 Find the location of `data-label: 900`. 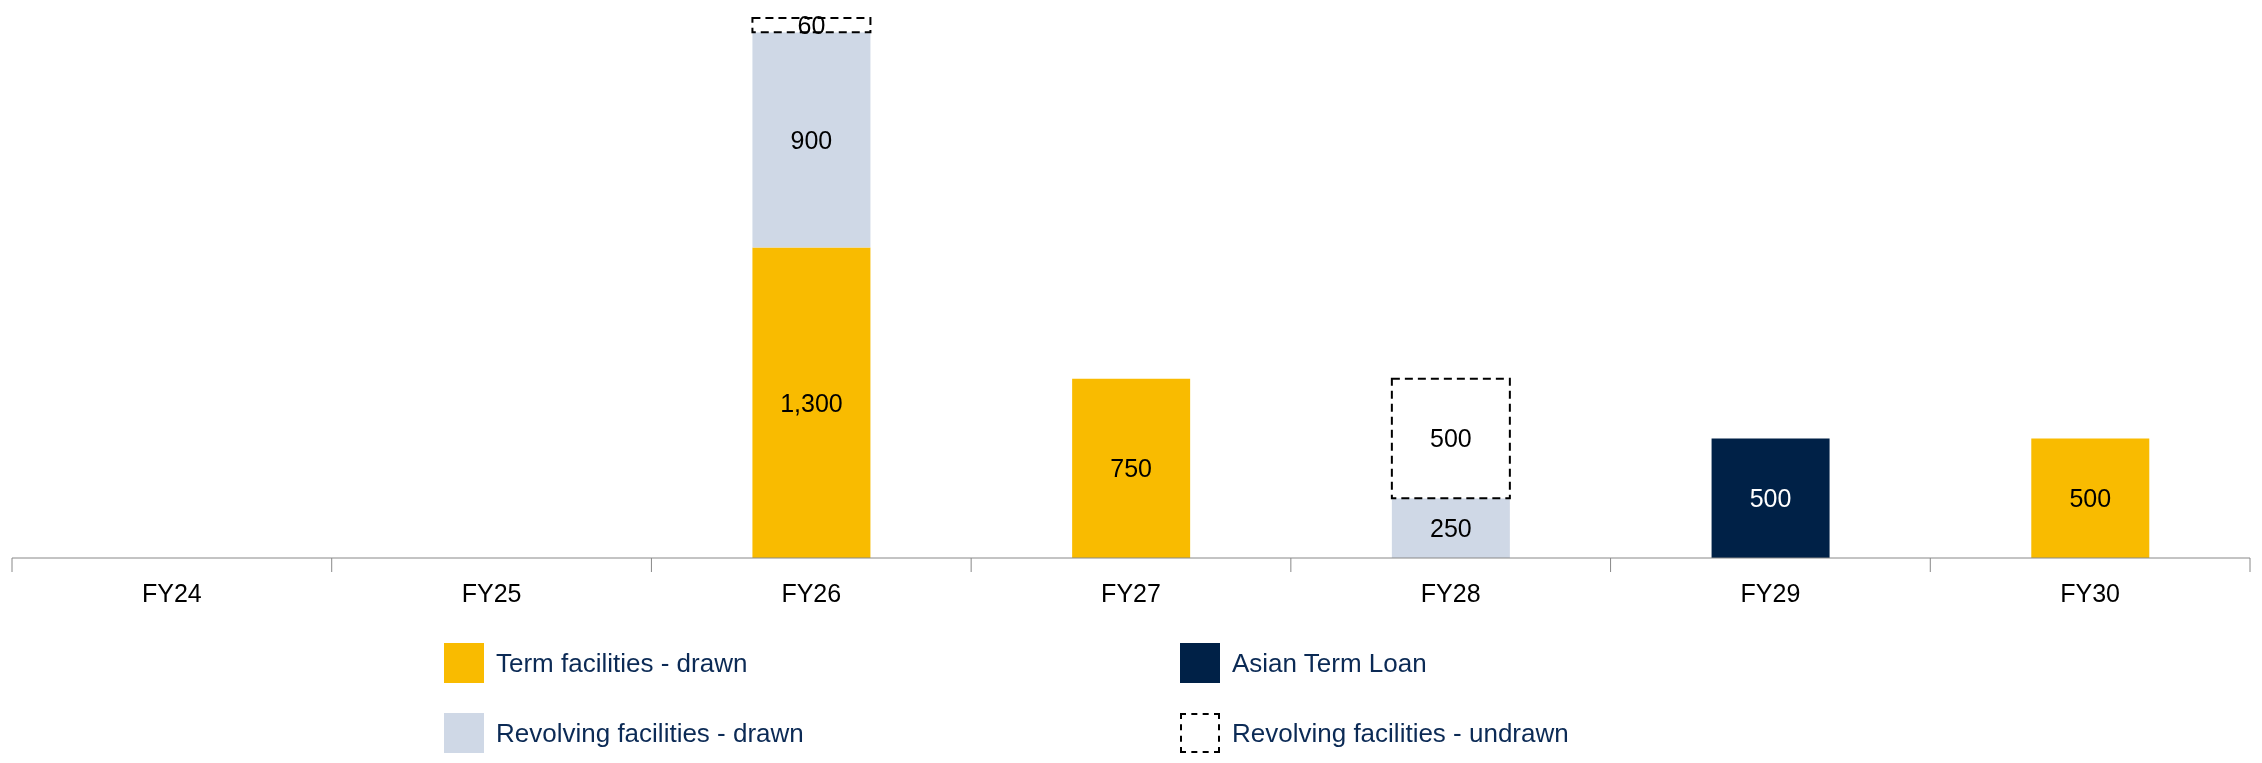

data-label: 900 is located at coordinates (811, 139).